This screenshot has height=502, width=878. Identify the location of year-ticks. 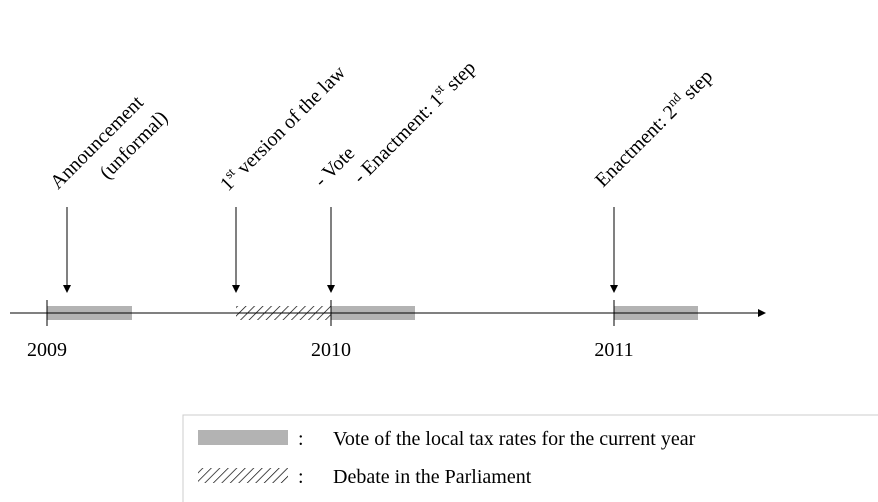
(330, 313).